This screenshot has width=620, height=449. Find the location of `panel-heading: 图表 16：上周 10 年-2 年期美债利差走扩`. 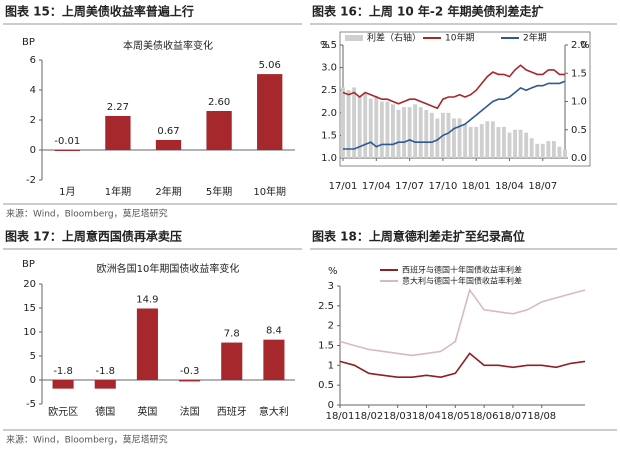

panel-heading: 图表 16：上周 10 年-2 年期美债利差走扩 is located at coordinates (427, 11).